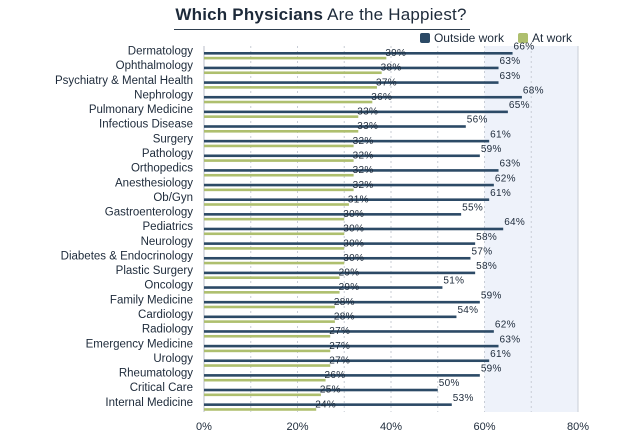 This screenshot has height=436, width=642. What do you see at coordinates (358, 199) in the screenshot?
I see `value-label-at-work: 31%` at bounding box center [358, 199].